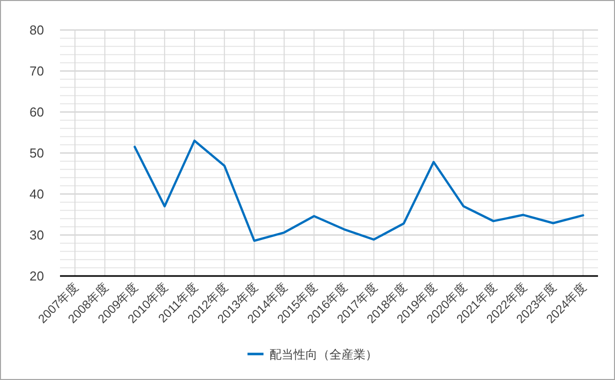 The width and height of the screenshot is (615, 380). Describe the element at coordinates (37, 235) in the screenshot. I see `y-tick-label: 30` at that location.